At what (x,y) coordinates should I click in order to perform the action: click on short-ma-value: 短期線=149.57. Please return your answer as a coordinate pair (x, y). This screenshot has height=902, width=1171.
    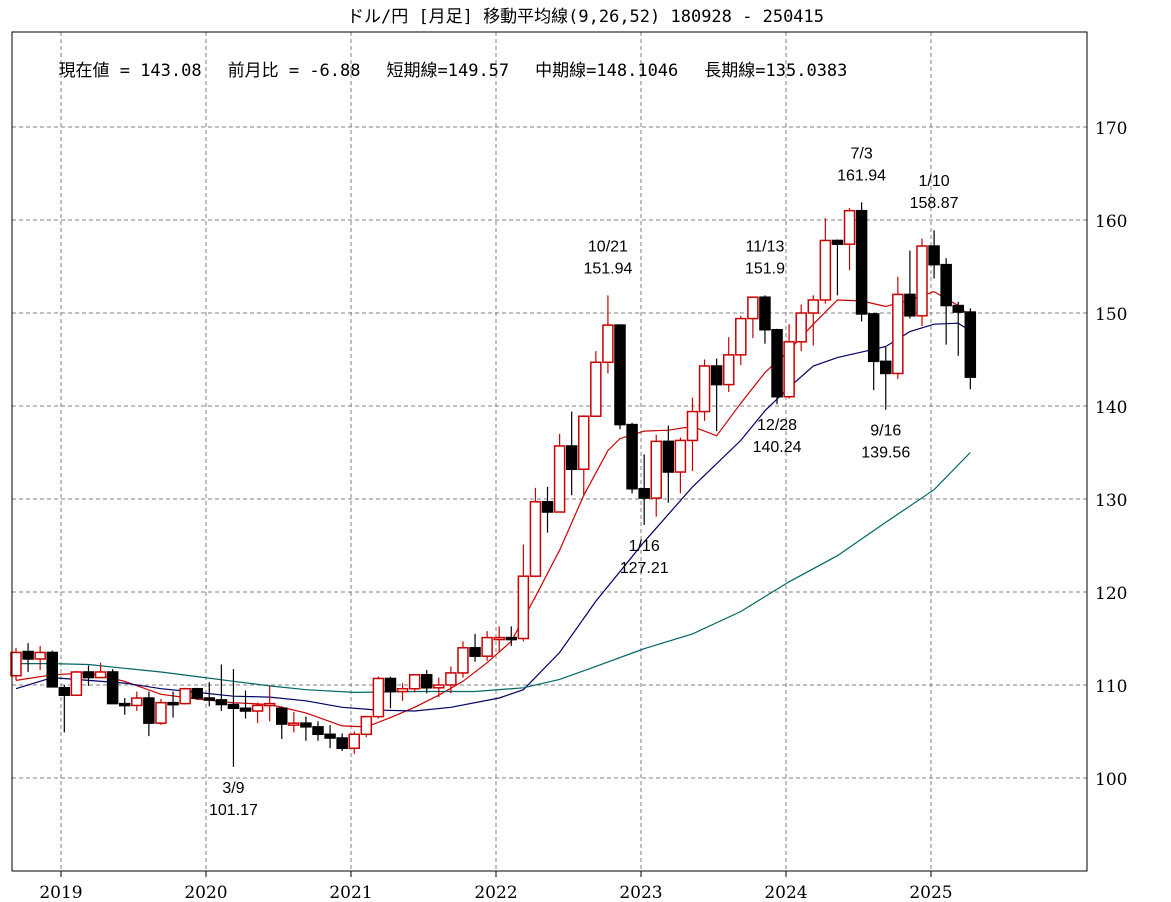
    Looking at the image, I should click on (448, 71).